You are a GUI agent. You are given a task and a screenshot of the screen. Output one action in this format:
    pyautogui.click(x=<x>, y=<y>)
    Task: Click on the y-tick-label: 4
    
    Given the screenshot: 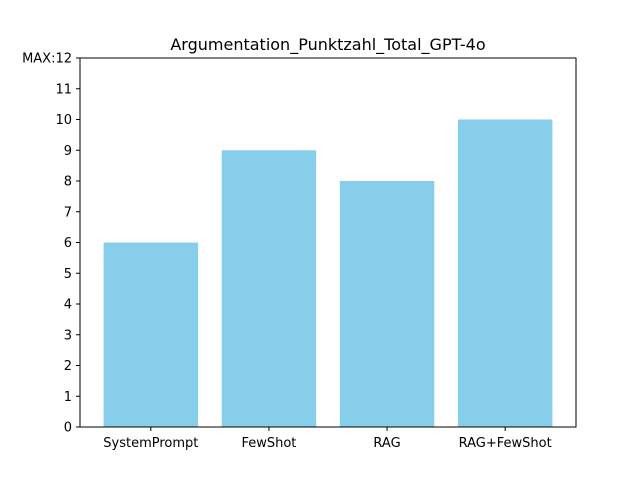 What is the action you would take?
    pyautogui.click(x=68, y=305)
    